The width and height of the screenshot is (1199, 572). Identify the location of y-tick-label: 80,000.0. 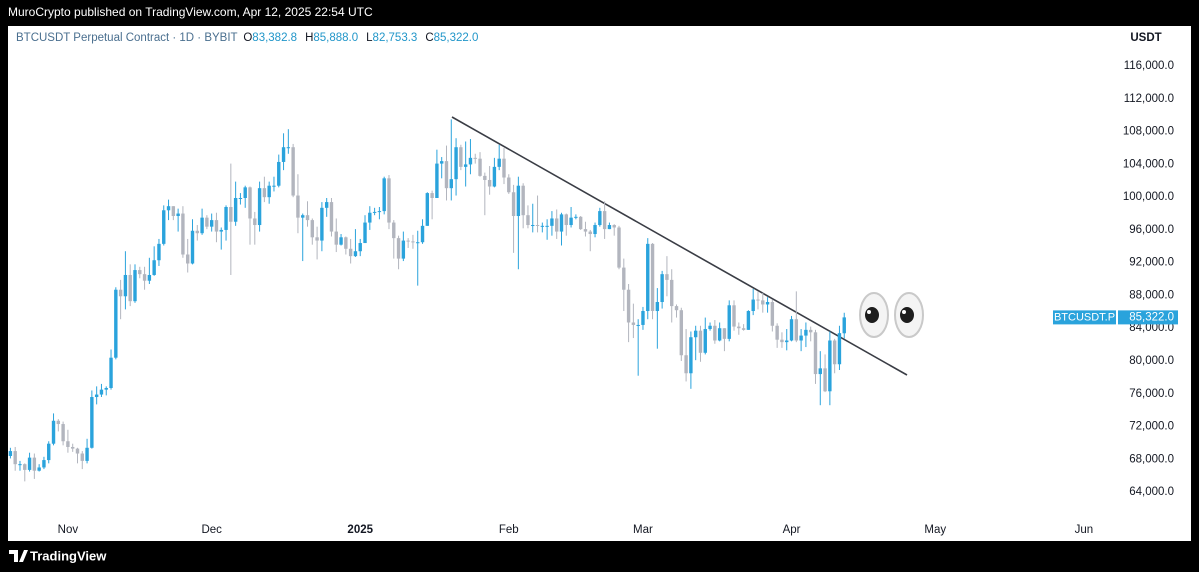
(1151, 361).